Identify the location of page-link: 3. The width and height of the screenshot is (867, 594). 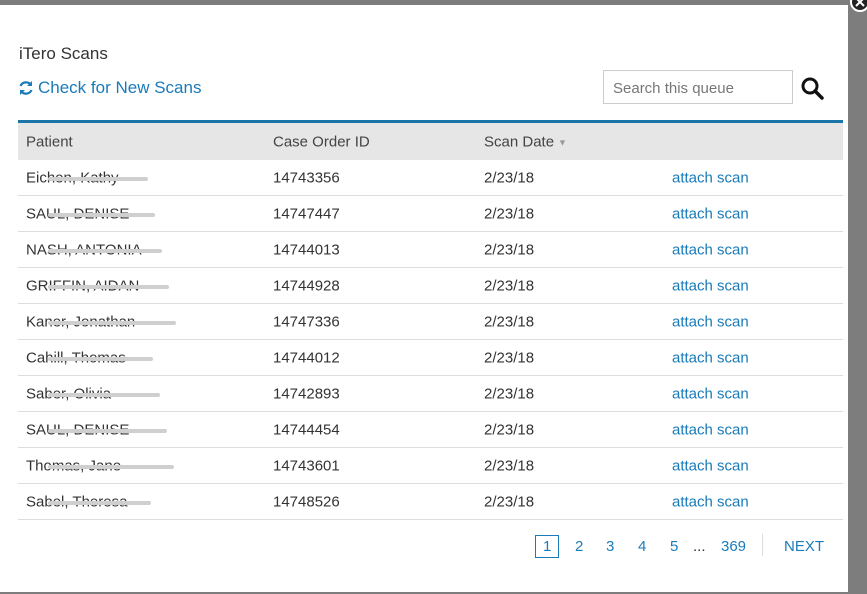
(610, 546).